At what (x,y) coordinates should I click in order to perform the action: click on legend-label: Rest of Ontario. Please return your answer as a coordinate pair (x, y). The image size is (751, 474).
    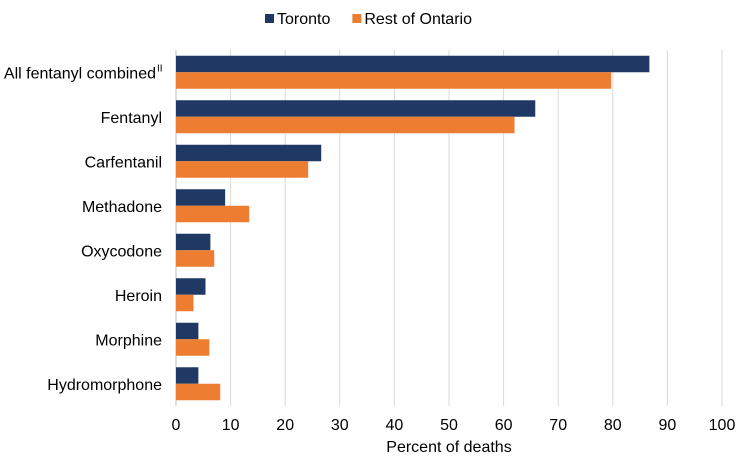
    Looking at the image, I should click on (418, 19).